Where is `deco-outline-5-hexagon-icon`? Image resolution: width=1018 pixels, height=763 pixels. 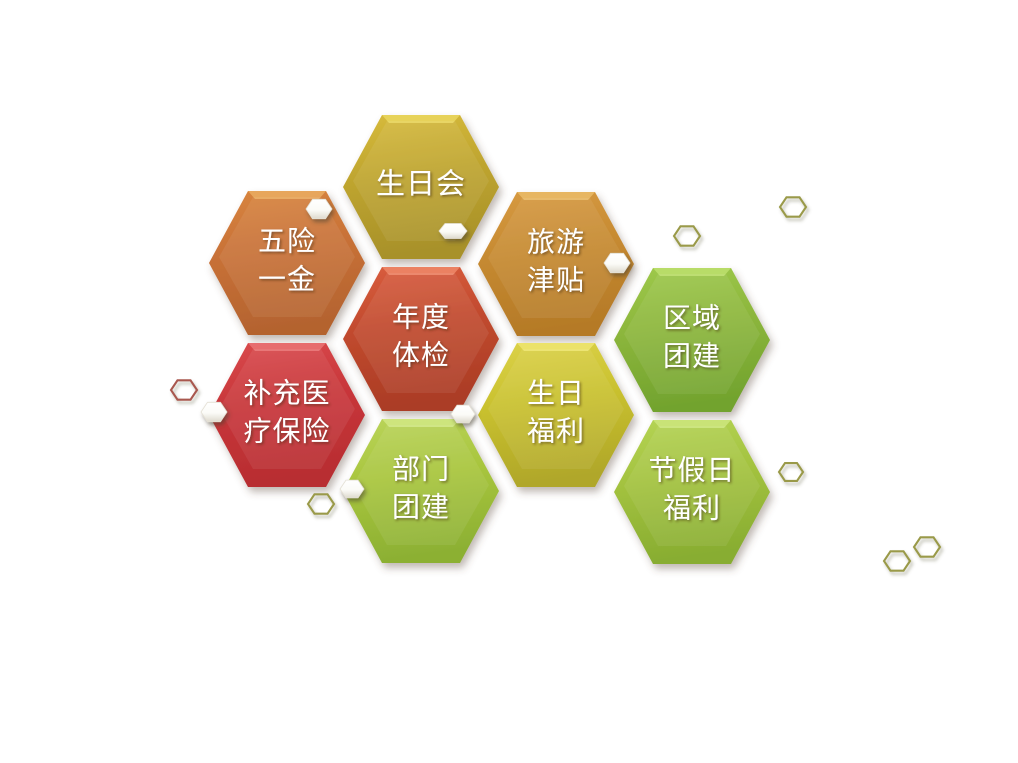
deco-outline-5-hexagon-icon is located at coordinates (791, 472).